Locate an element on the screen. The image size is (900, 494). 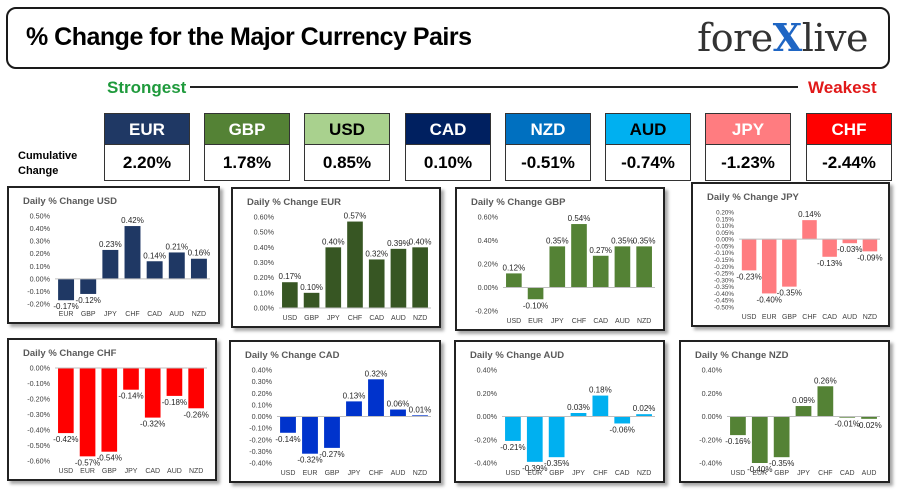
data-label: 0.09% is located at coordinates (803, 400).